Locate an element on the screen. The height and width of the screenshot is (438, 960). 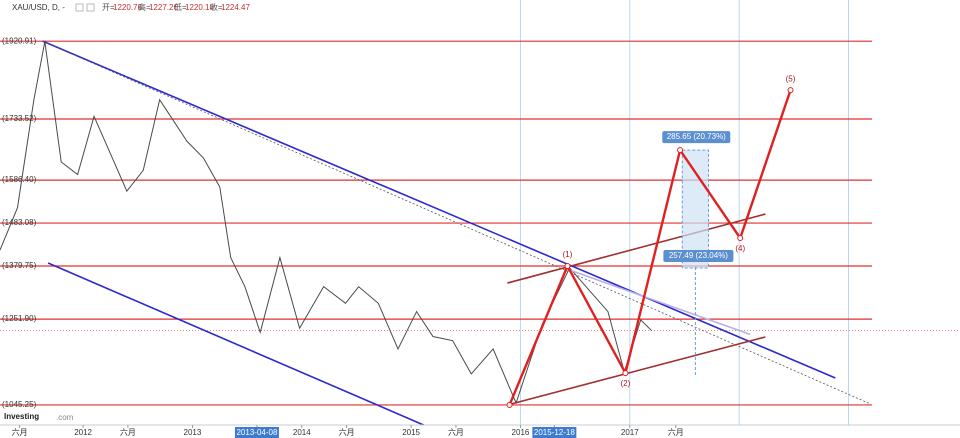
level-label: (1483.08) is located at coordinates (19, 222).